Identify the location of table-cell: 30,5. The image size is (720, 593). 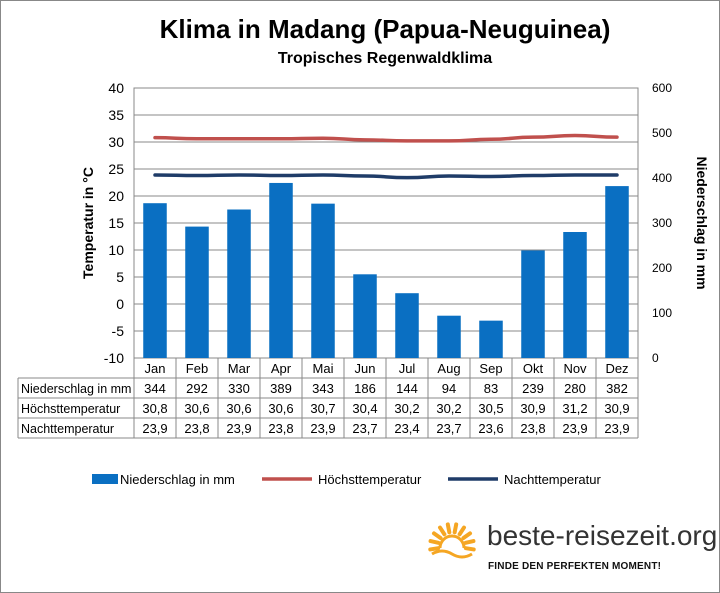
(490, 408).